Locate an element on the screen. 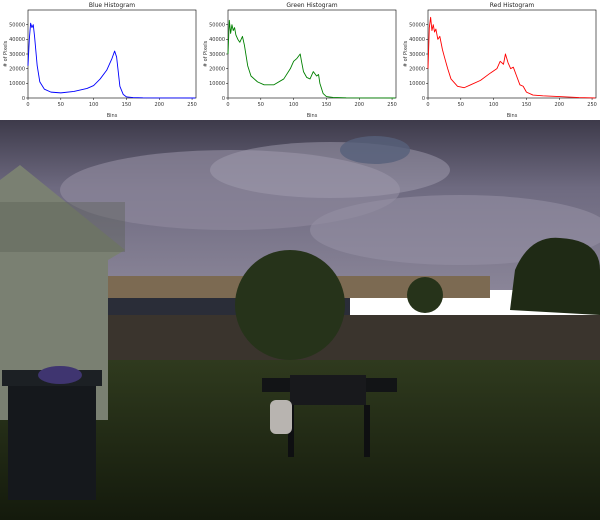 The image size is (600, 520). chart-title: Green Histogram is located at coordinates (311, 5).